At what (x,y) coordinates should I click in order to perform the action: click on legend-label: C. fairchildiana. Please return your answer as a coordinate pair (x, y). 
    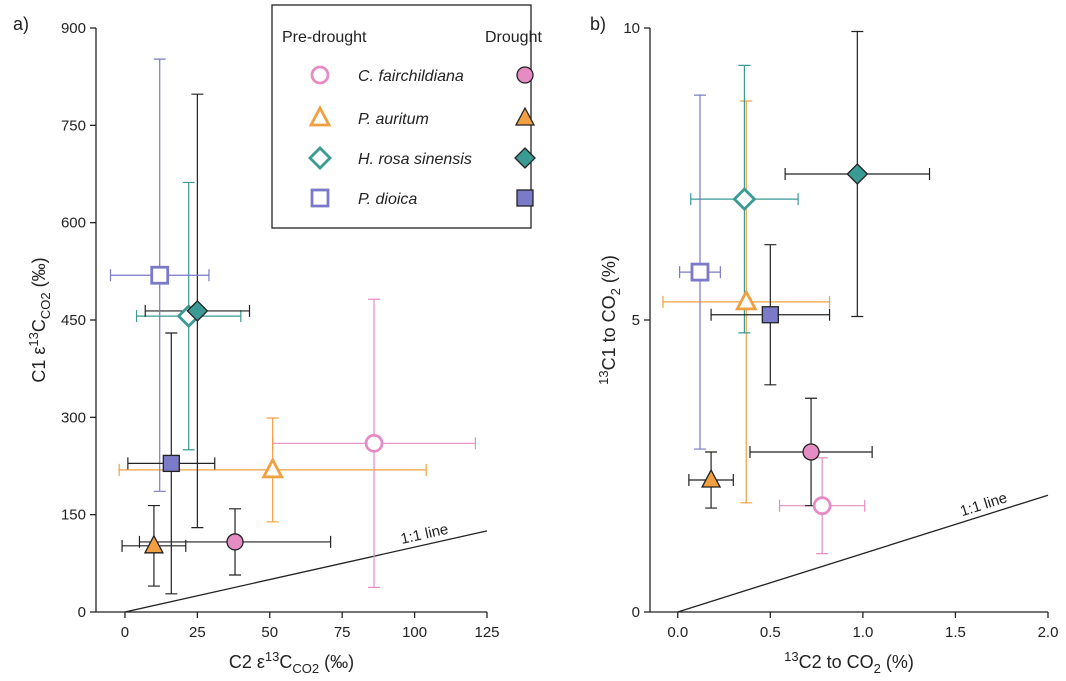
    Looking at the image, I should click on (411, 76).